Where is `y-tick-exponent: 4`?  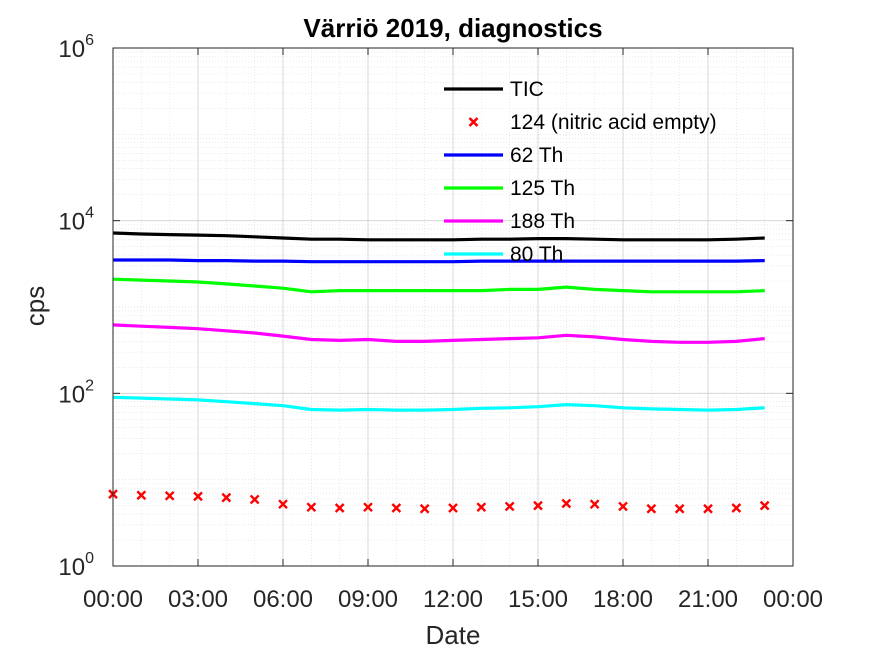
y-tick-exponent: 4 is located at coordinates (89, 213).